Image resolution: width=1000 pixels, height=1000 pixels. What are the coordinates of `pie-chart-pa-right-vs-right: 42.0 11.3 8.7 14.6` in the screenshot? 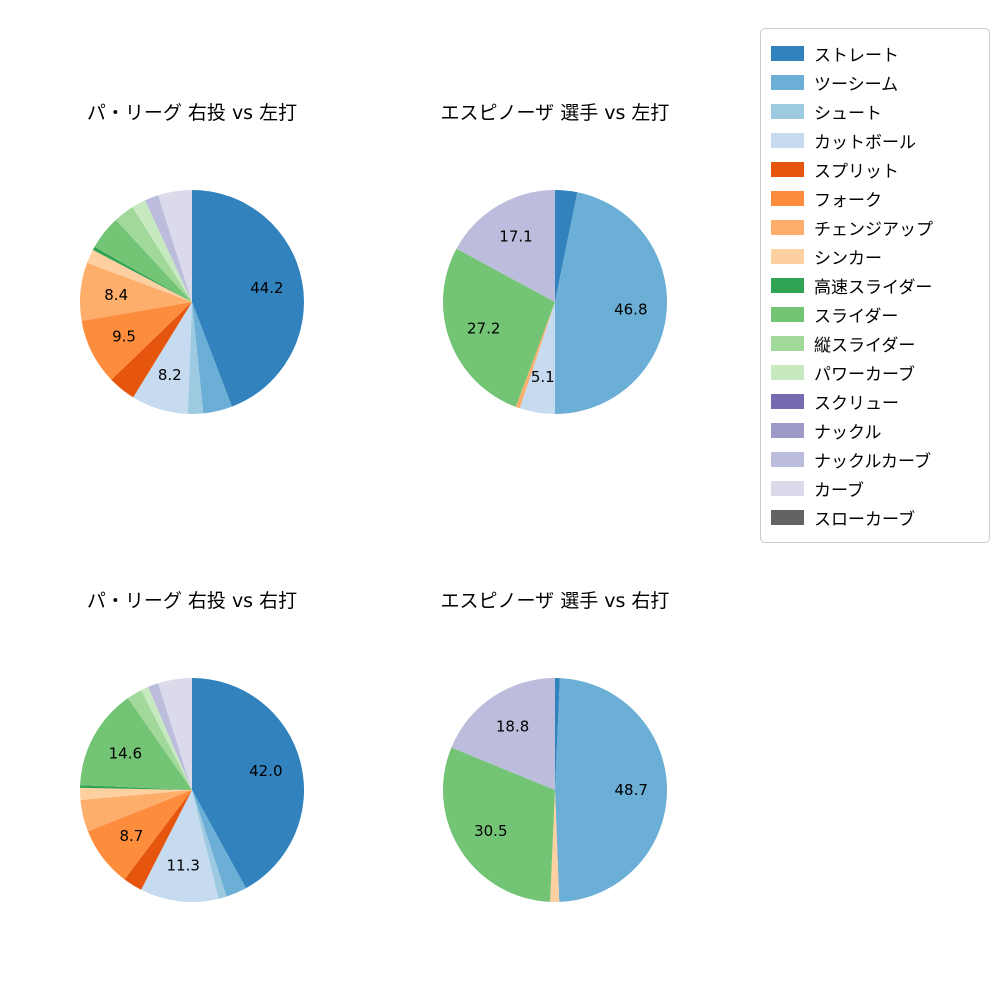 It's located at (192, 790).